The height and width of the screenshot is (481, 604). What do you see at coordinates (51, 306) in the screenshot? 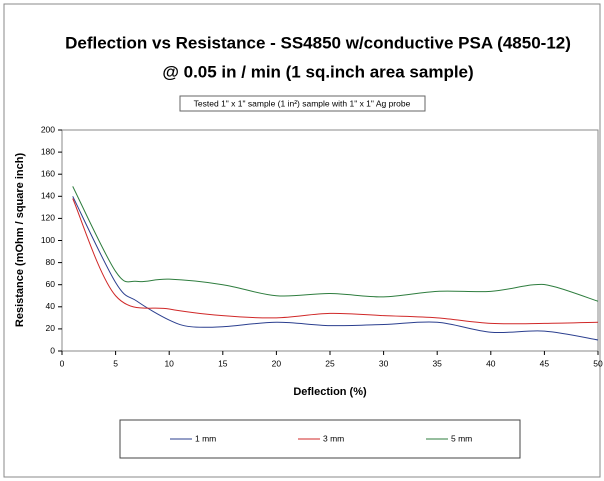
I see `y-tick-label: 40` at bounding box center [51, 306].